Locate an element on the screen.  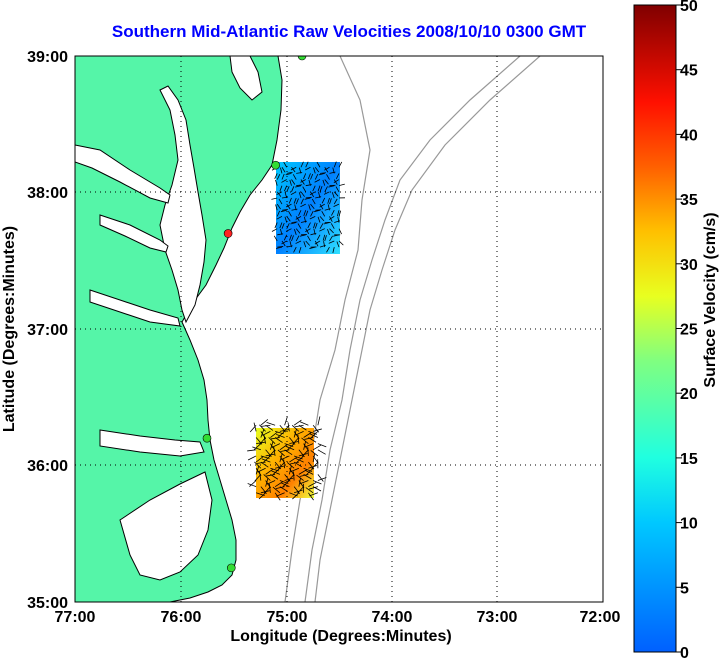
colorbar-tick-label: 15 is located at coordinates (689, 459).